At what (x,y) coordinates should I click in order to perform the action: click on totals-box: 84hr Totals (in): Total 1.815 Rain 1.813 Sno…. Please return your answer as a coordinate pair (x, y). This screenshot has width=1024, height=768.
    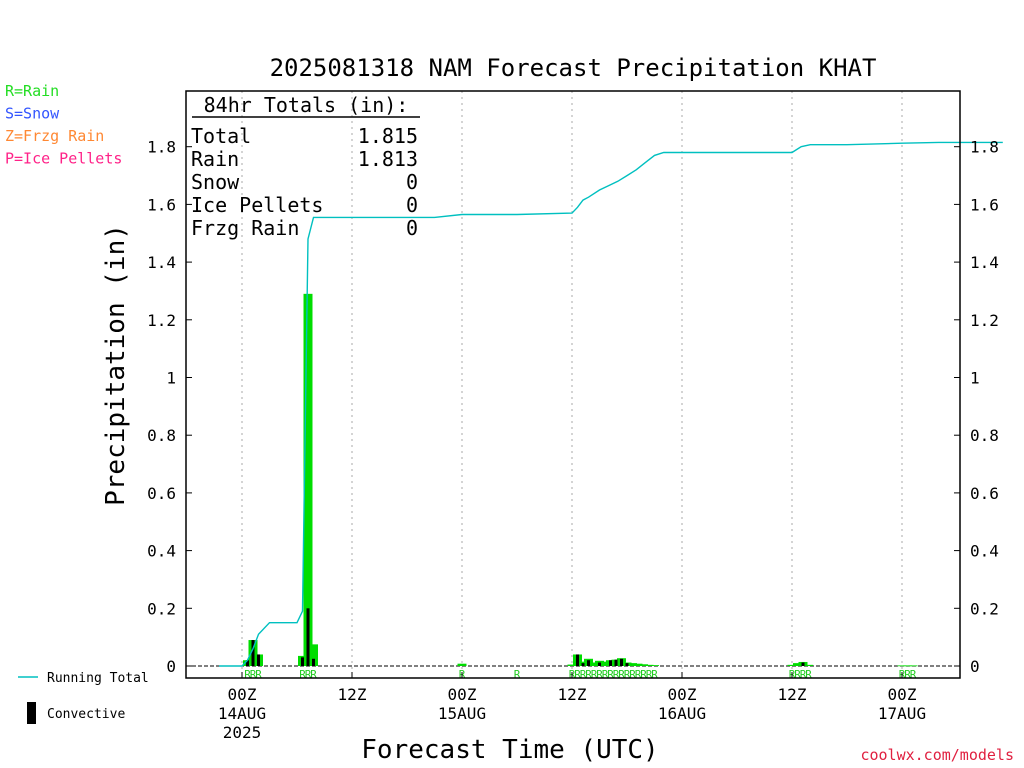
    Looking at the image, I should click on (305, 166).